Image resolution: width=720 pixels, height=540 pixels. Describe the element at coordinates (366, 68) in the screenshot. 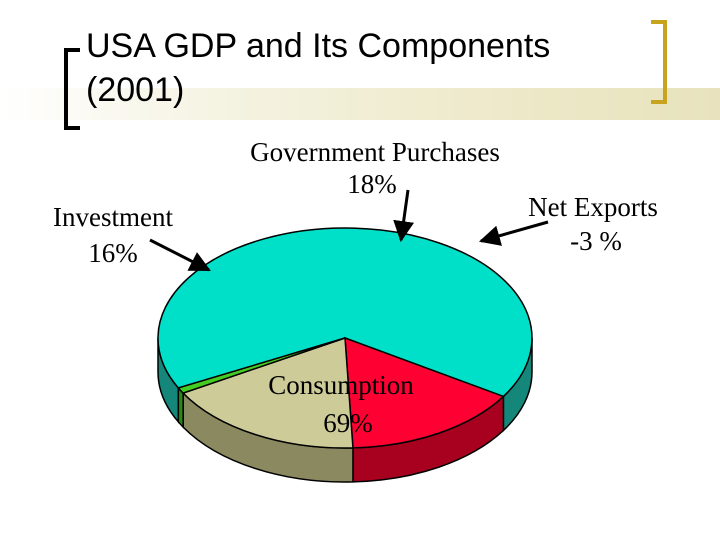

I see `slide-title: USA GDP and Its Components (2001)` at that location.